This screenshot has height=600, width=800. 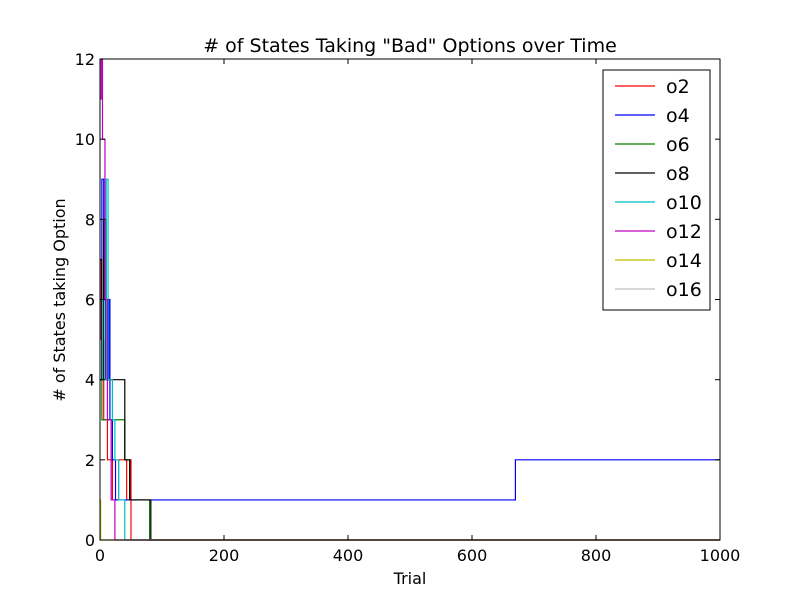 What do you see at coordinates (224, 555) in the screenshot?
I see `x-tick-label: 200` at bounding box center [224, 555].